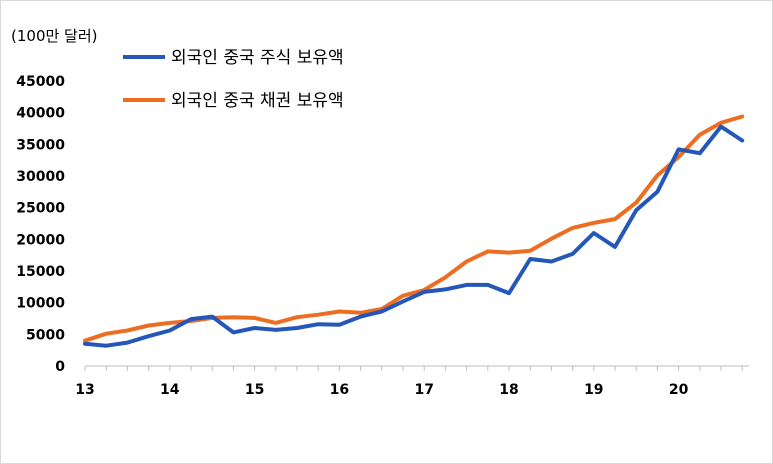  What do you see at coordinates (412, 381) in the screenshot?
I see `x-axis: 13 14 15 16 17 18 19 20` at bounding box center [412, 381].